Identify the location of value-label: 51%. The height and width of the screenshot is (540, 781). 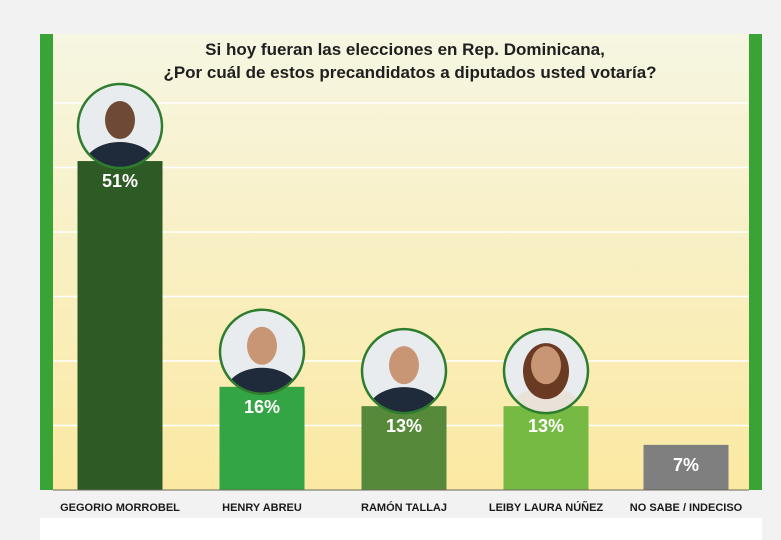
(120, 181).